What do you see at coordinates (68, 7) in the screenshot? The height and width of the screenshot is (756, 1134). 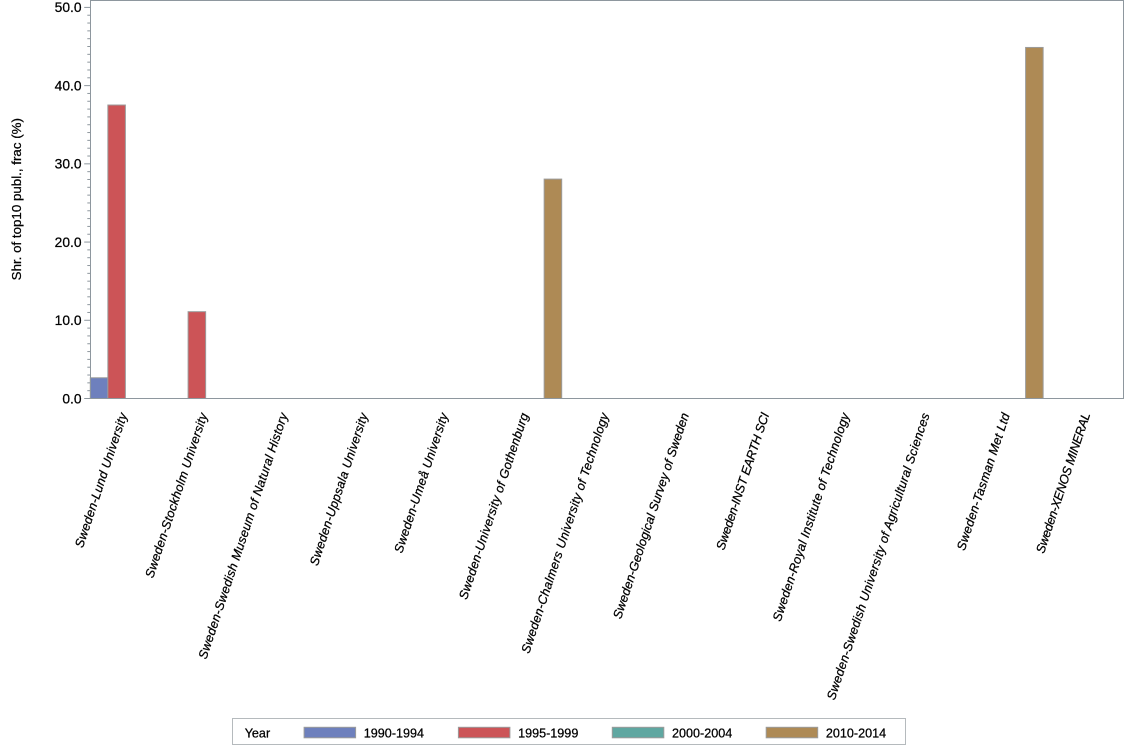 I see `svg-text: 50.0` at bounding box center [68, 7].